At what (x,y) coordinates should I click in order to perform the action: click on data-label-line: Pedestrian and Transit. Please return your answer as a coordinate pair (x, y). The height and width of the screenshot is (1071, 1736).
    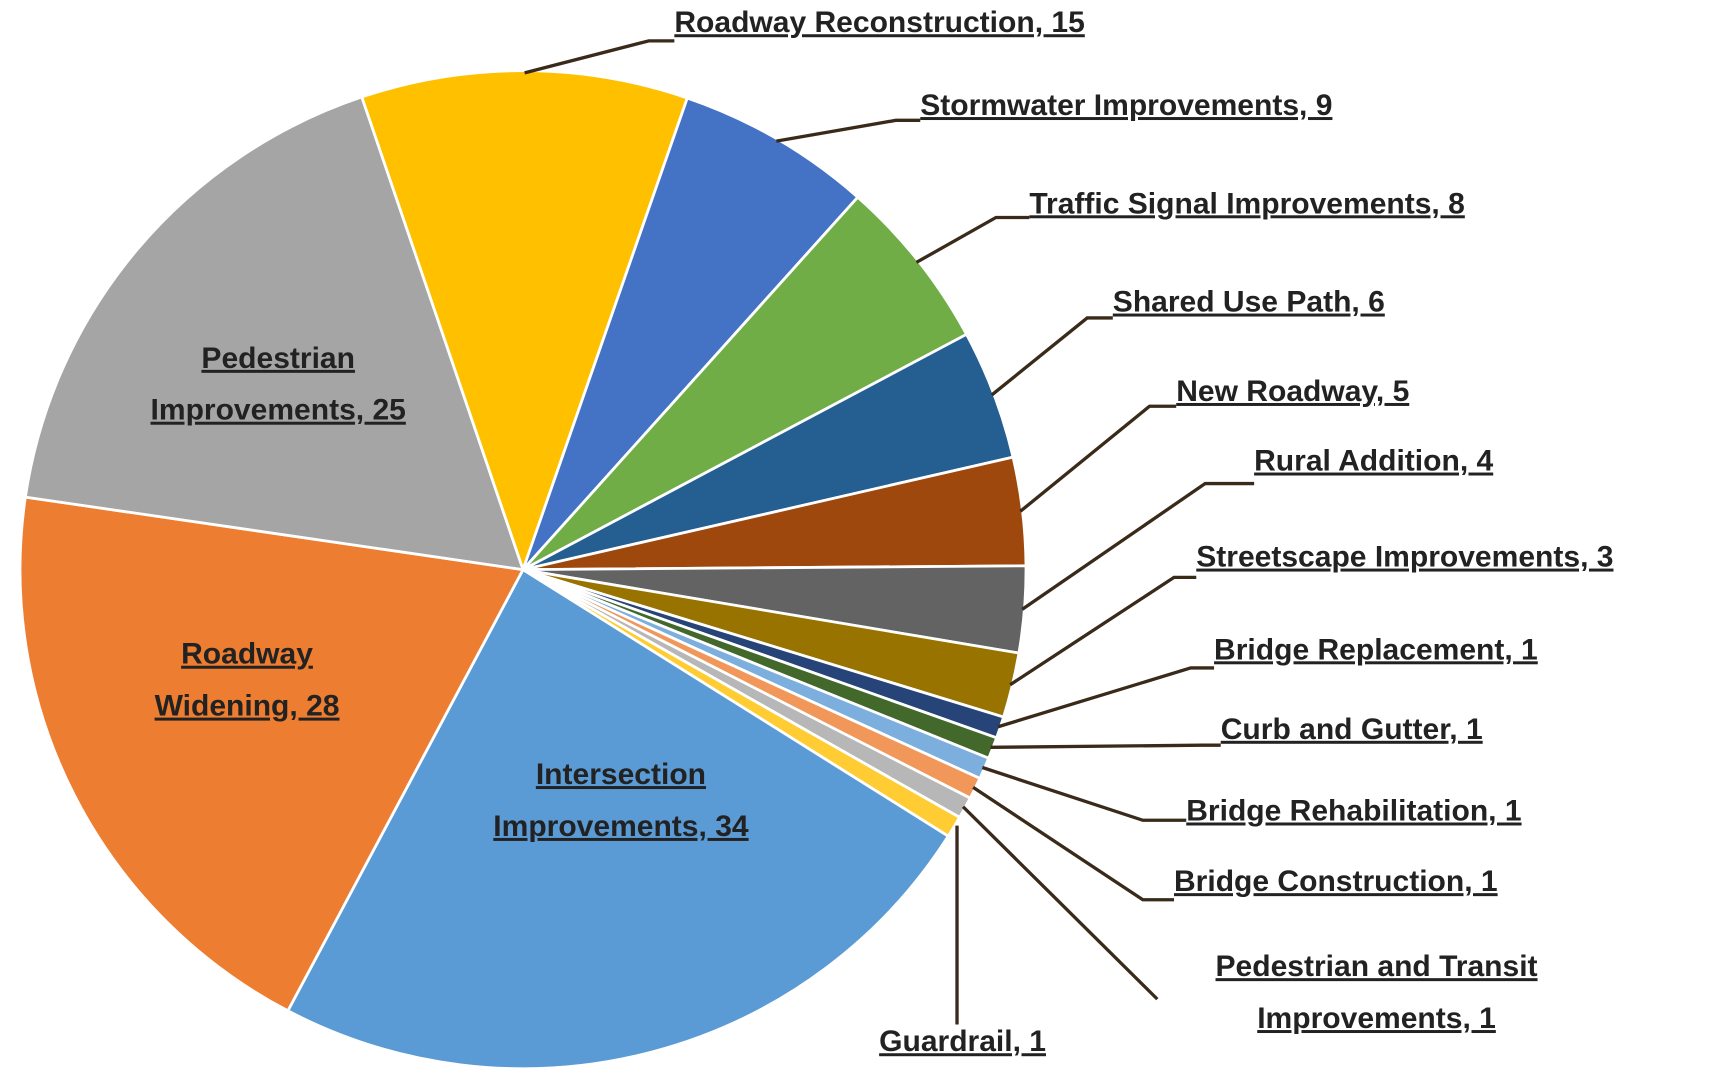
    Looking at the image, I should click on (1377, 966).